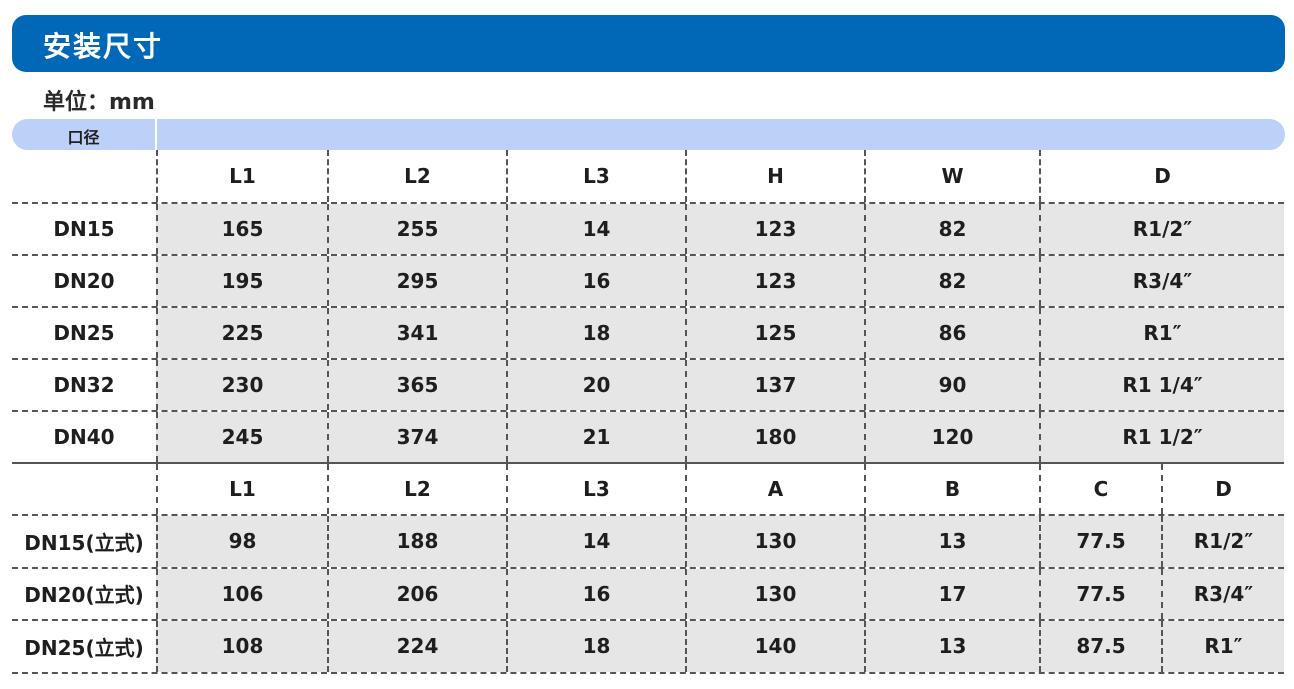 Image resolution: width=1294 pixels, height=689 pixels. What do you see at coordinates (416, 385) in the screenshot?
I see `table-cell: 365` at bounding box center [416, 385].